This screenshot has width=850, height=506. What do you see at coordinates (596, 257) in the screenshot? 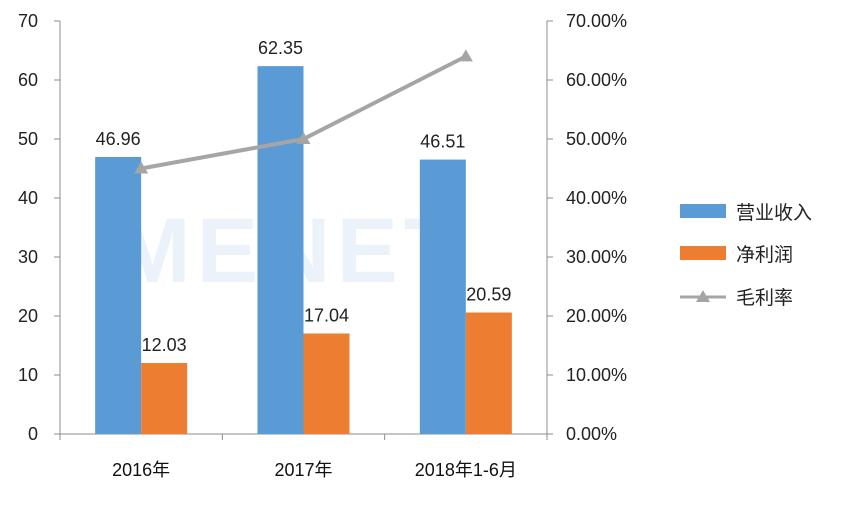
I see `right-tick-label: 30.00%` at bounding box center [596, 257].